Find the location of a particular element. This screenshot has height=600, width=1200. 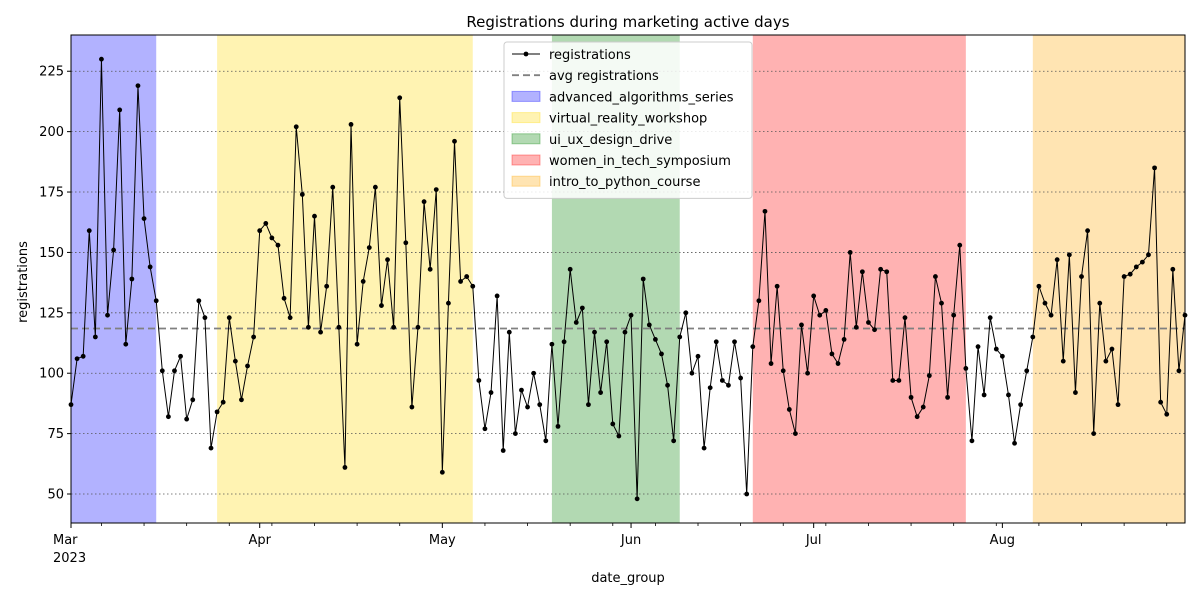

x-tick-label: Mar is located at coordinates (65, 540).